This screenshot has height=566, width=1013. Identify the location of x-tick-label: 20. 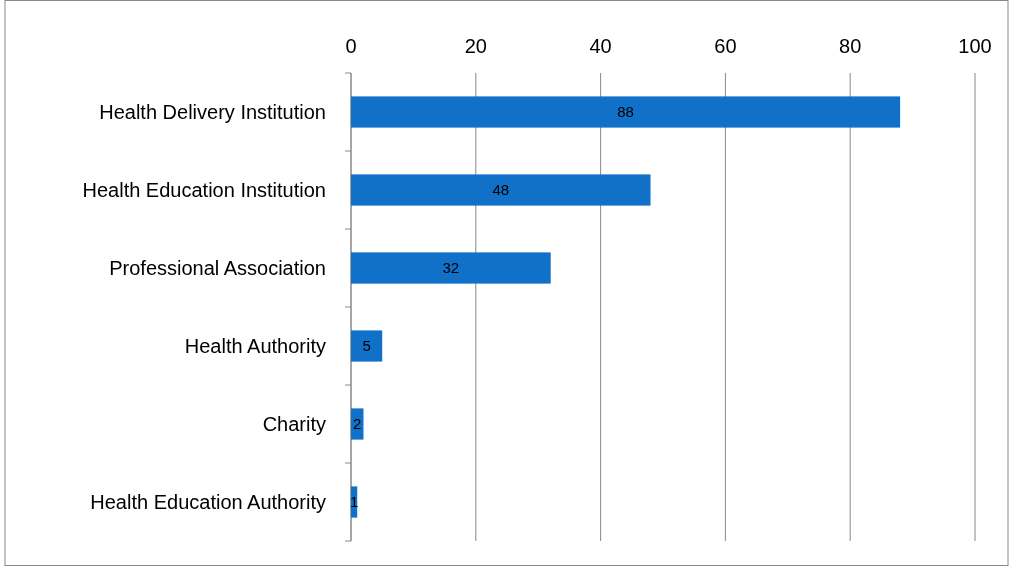
(475, 46).